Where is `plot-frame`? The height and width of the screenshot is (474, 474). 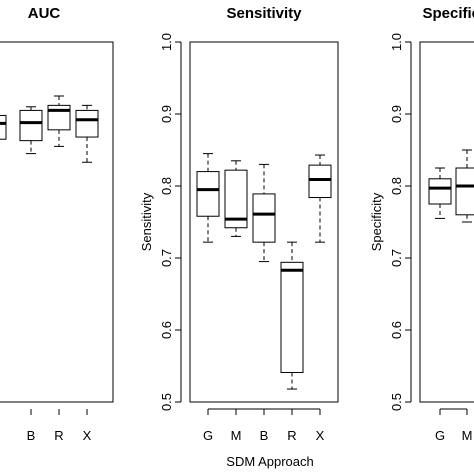 plot-frame is located at coordinates (446, 222).